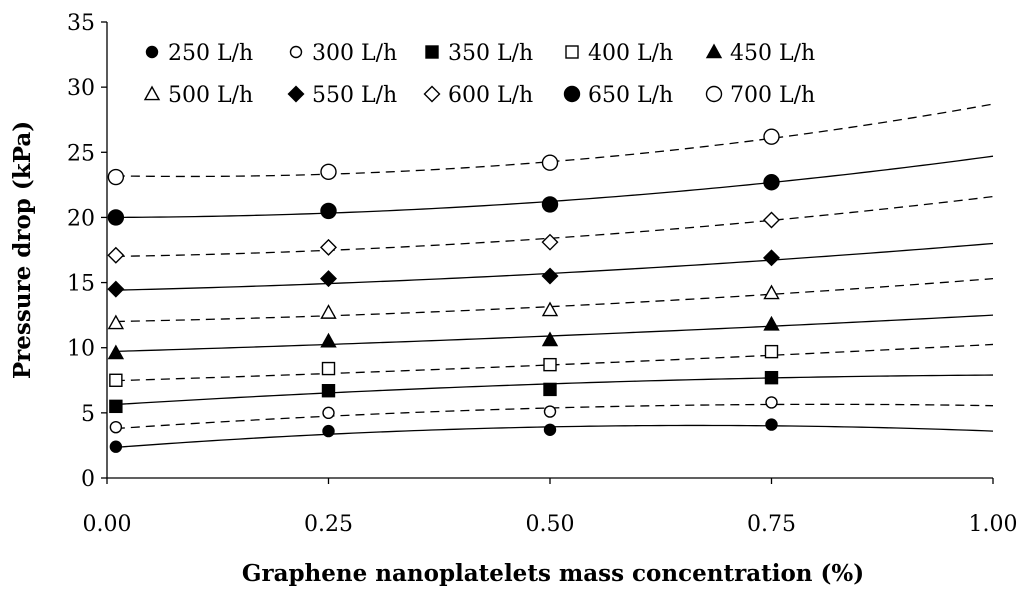 The width and height of the screenshot is (1024, 596). I want to click on legend-label-1: 300 L/h, so click(354, 53).